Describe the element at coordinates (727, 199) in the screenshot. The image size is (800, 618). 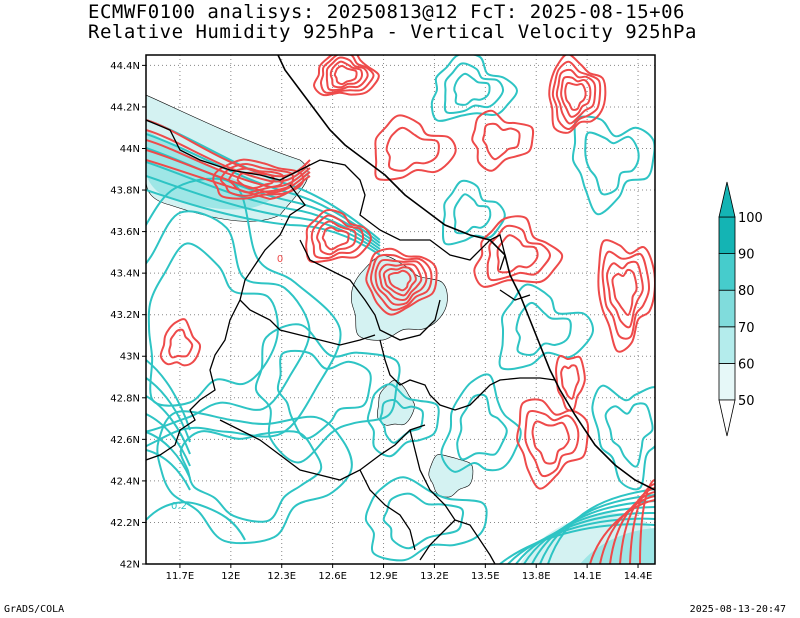
I see `colorbar-top-arrow` at that location.